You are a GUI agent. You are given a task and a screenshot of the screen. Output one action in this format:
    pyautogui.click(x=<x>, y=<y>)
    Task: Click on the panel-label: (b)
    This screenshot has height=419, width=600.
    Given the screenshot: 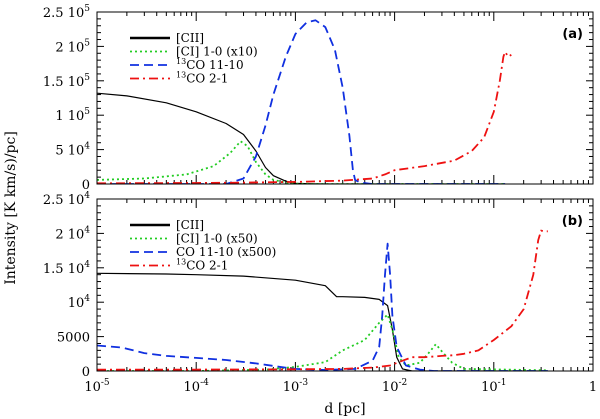 What is the action you would take?
    pyautogui.click(x=572, y=221)
    